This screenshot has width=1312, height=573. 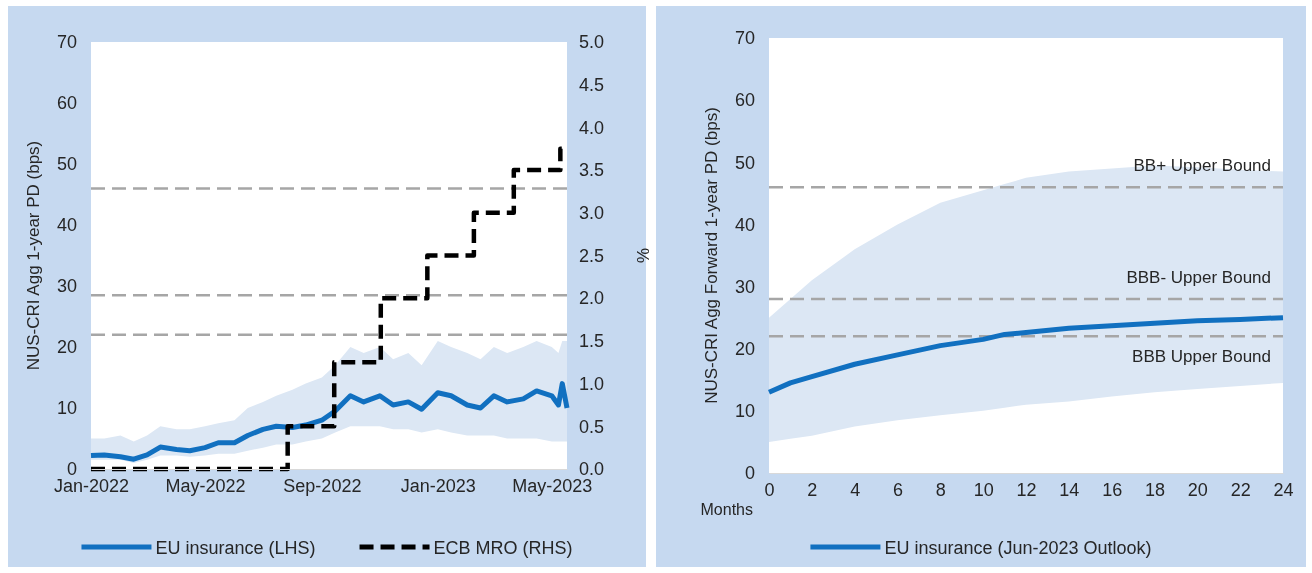 What do you see at coordinates (592, 341) in the screenshot?
I see `y2-tick-label: 1.5` at bounding box center [592, 341].